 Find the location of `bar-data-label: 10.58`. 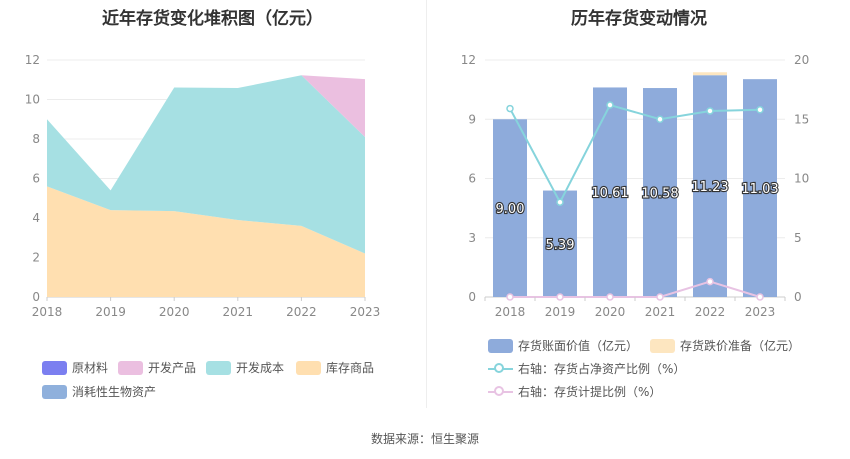

bar-data-label: 10.58 is located at coordinates (659, 194).